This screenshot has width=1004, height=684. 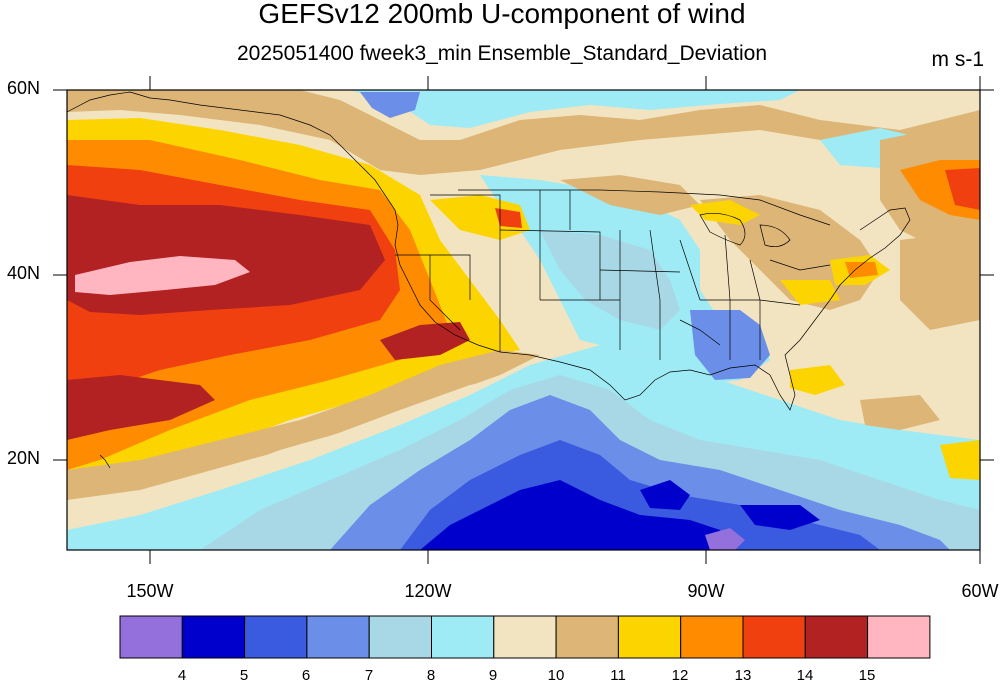 What do you see at coordinates (23, 88) in the screenshot?
I see `lat-label-60n: 60N` at bounding box center [23, 88].